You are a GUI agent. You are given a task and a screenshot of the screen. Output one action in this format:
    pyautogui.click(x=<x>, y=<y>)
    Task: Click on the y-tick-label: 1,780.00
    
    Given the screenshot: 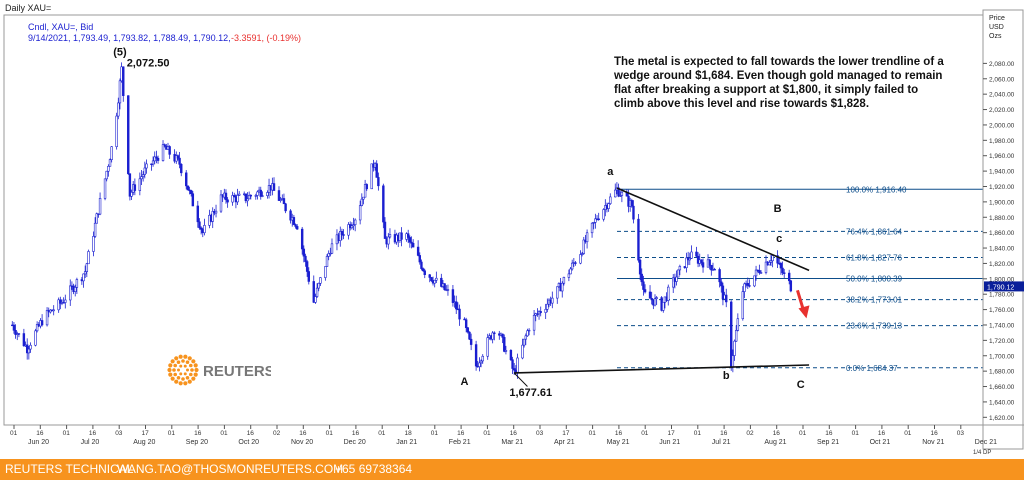 What is the action you would take?
    pyautogui.click(x=1002, y=295)
    